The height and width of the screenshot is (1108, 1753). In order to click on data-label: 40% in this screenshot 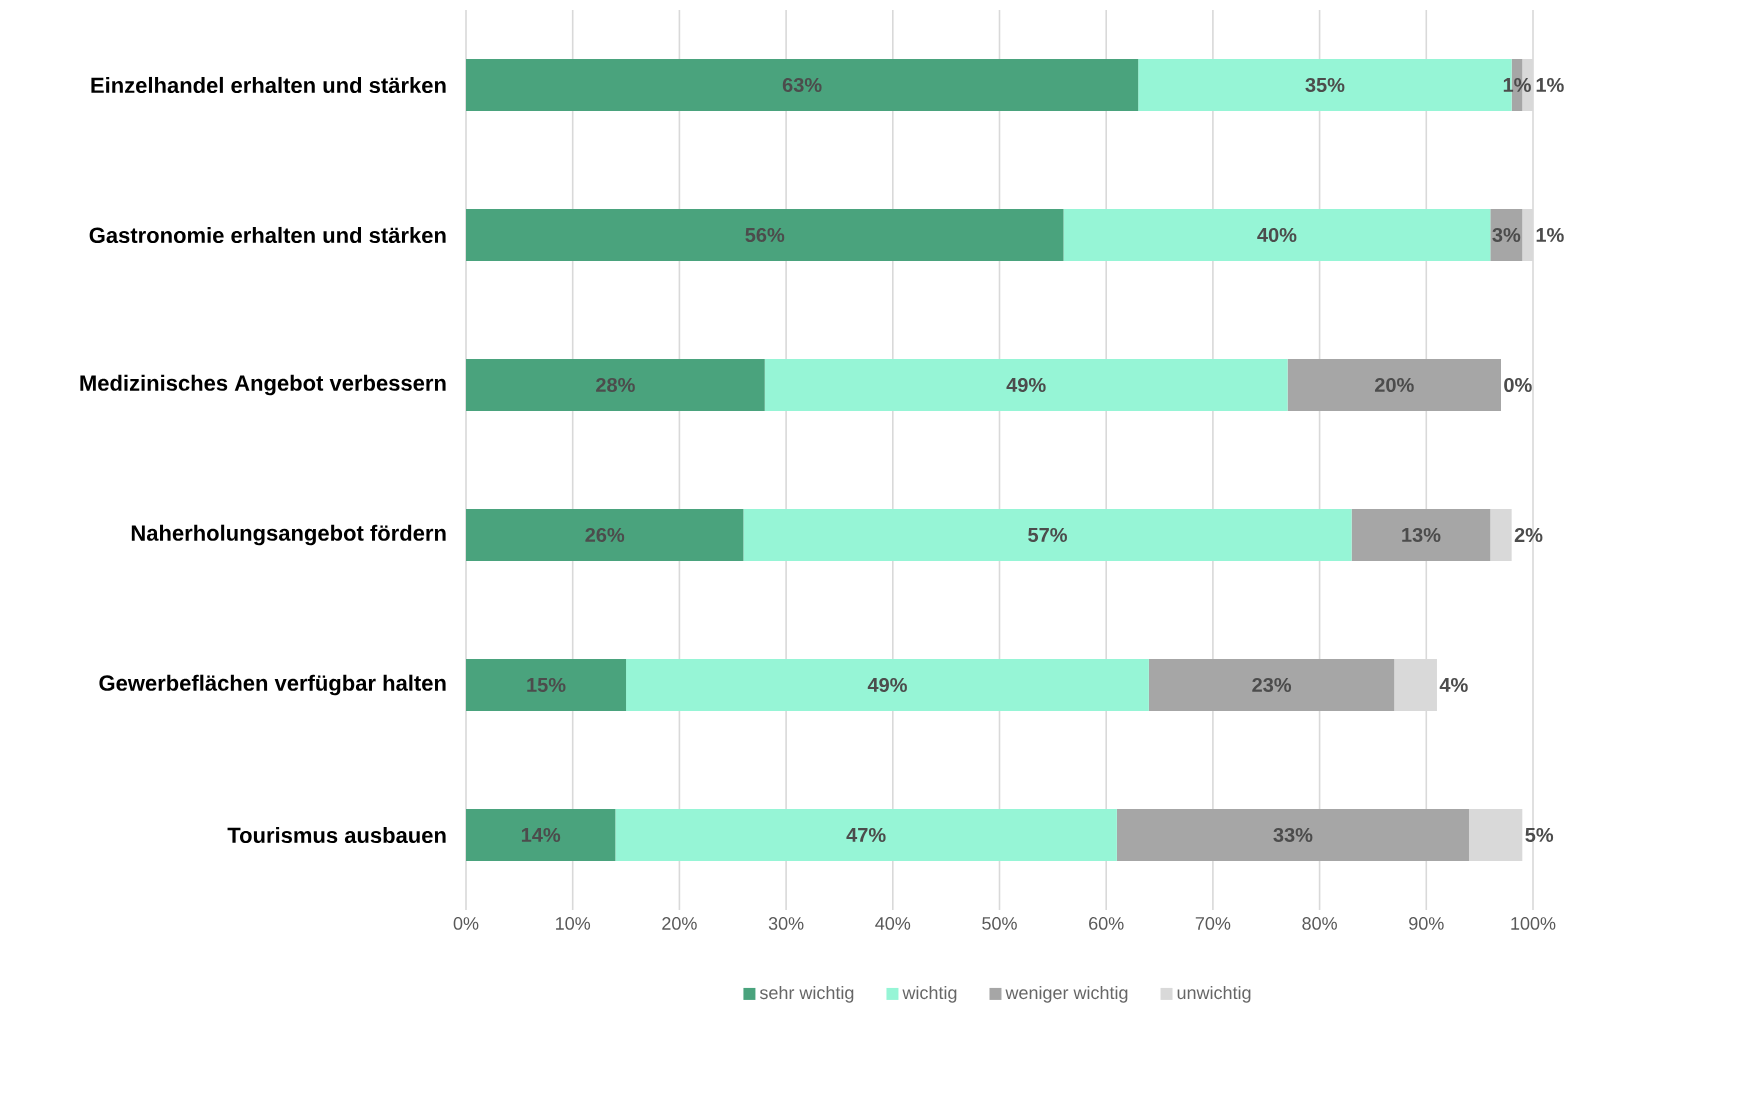, I will do `click(1277, 235)`.